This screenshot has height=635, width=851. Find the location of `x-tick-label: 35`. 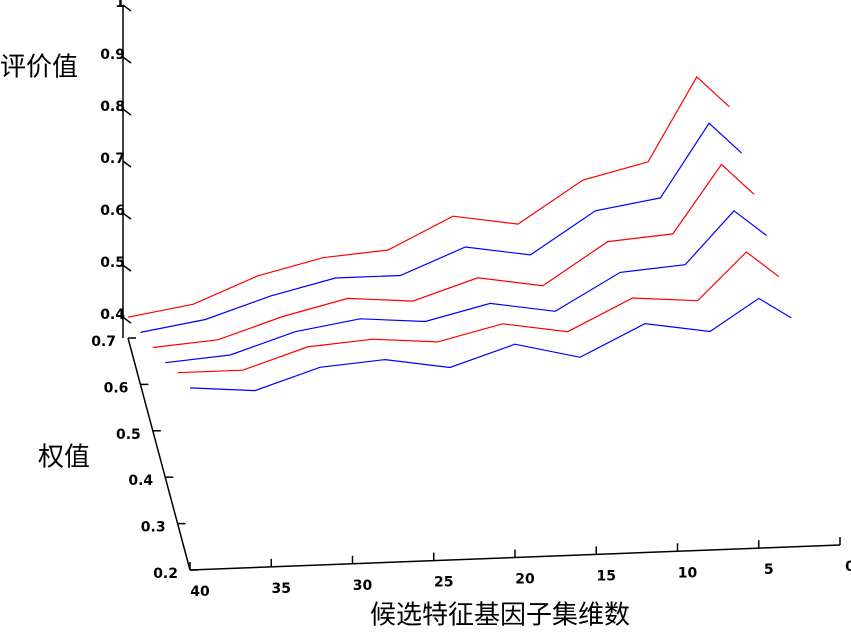

x-tick-label: 35 is located at coordinates (281, 589).